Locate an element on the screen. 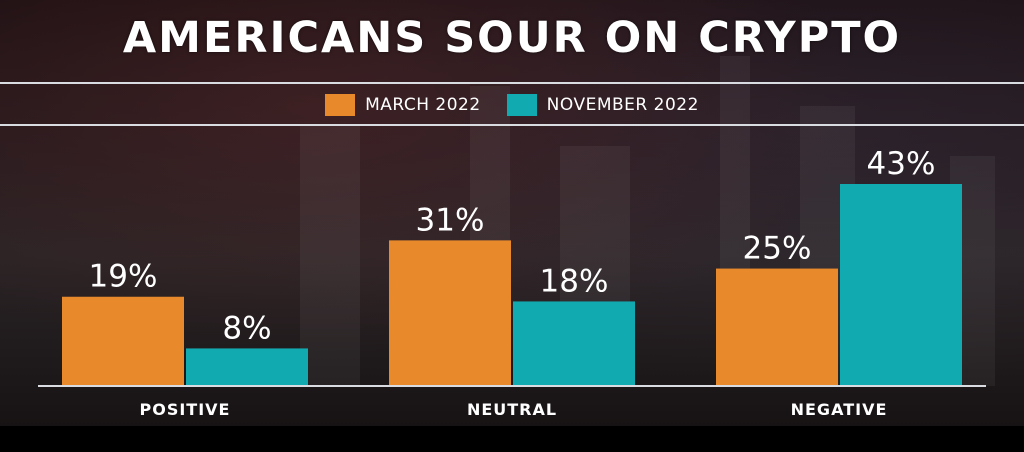 This screenshot has width=1024, height=452. header-rule-top is located at coordinates (512, 83).